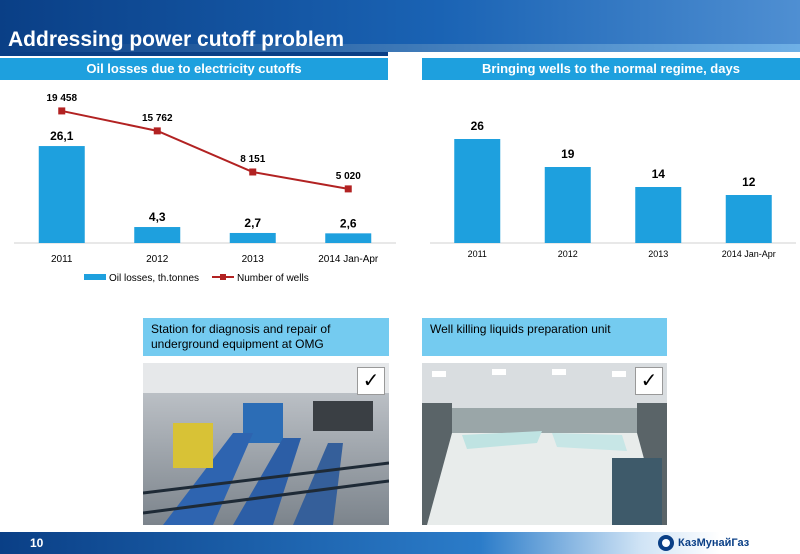 The image size is (800, 554). Describe the element at coordinates (62, 136) in the screenshot. I see `bar-label-oil-losses-0: 26,1` at that location.